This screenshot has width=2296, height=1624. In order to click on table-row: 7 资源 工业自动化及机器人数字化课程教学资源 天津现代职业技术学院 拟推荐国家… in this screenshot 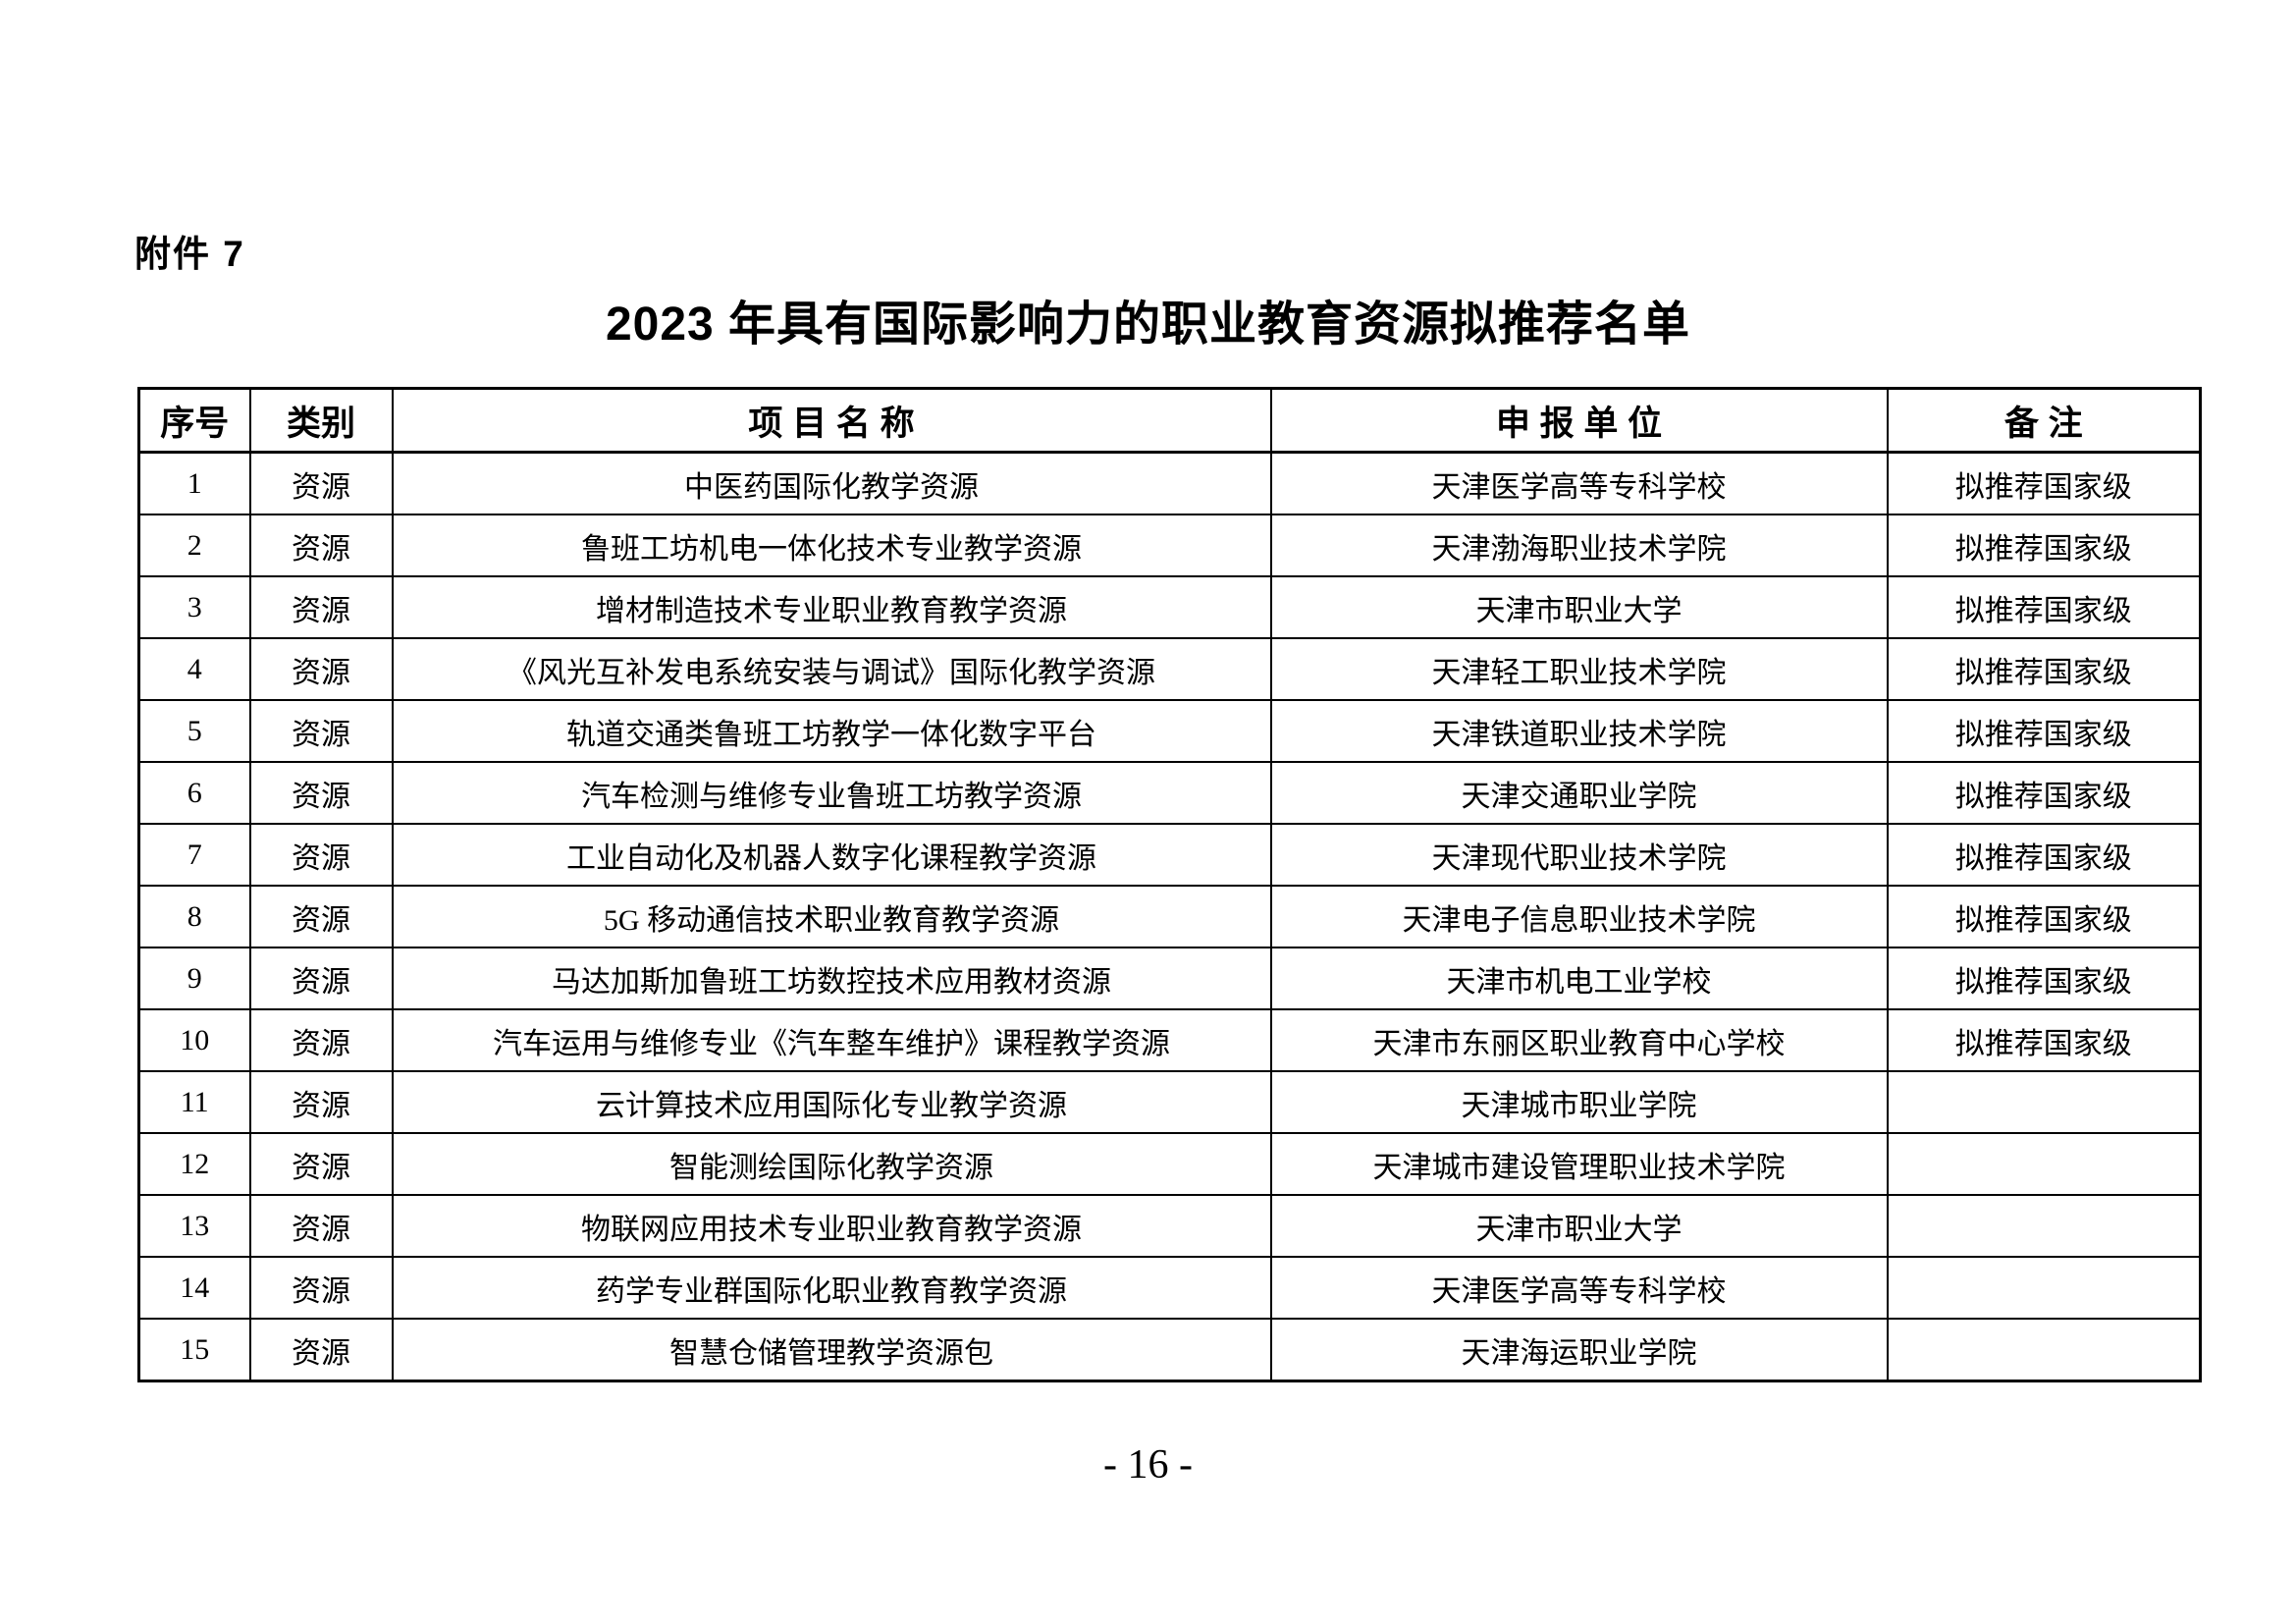, I will do `click(1169, 855)`.